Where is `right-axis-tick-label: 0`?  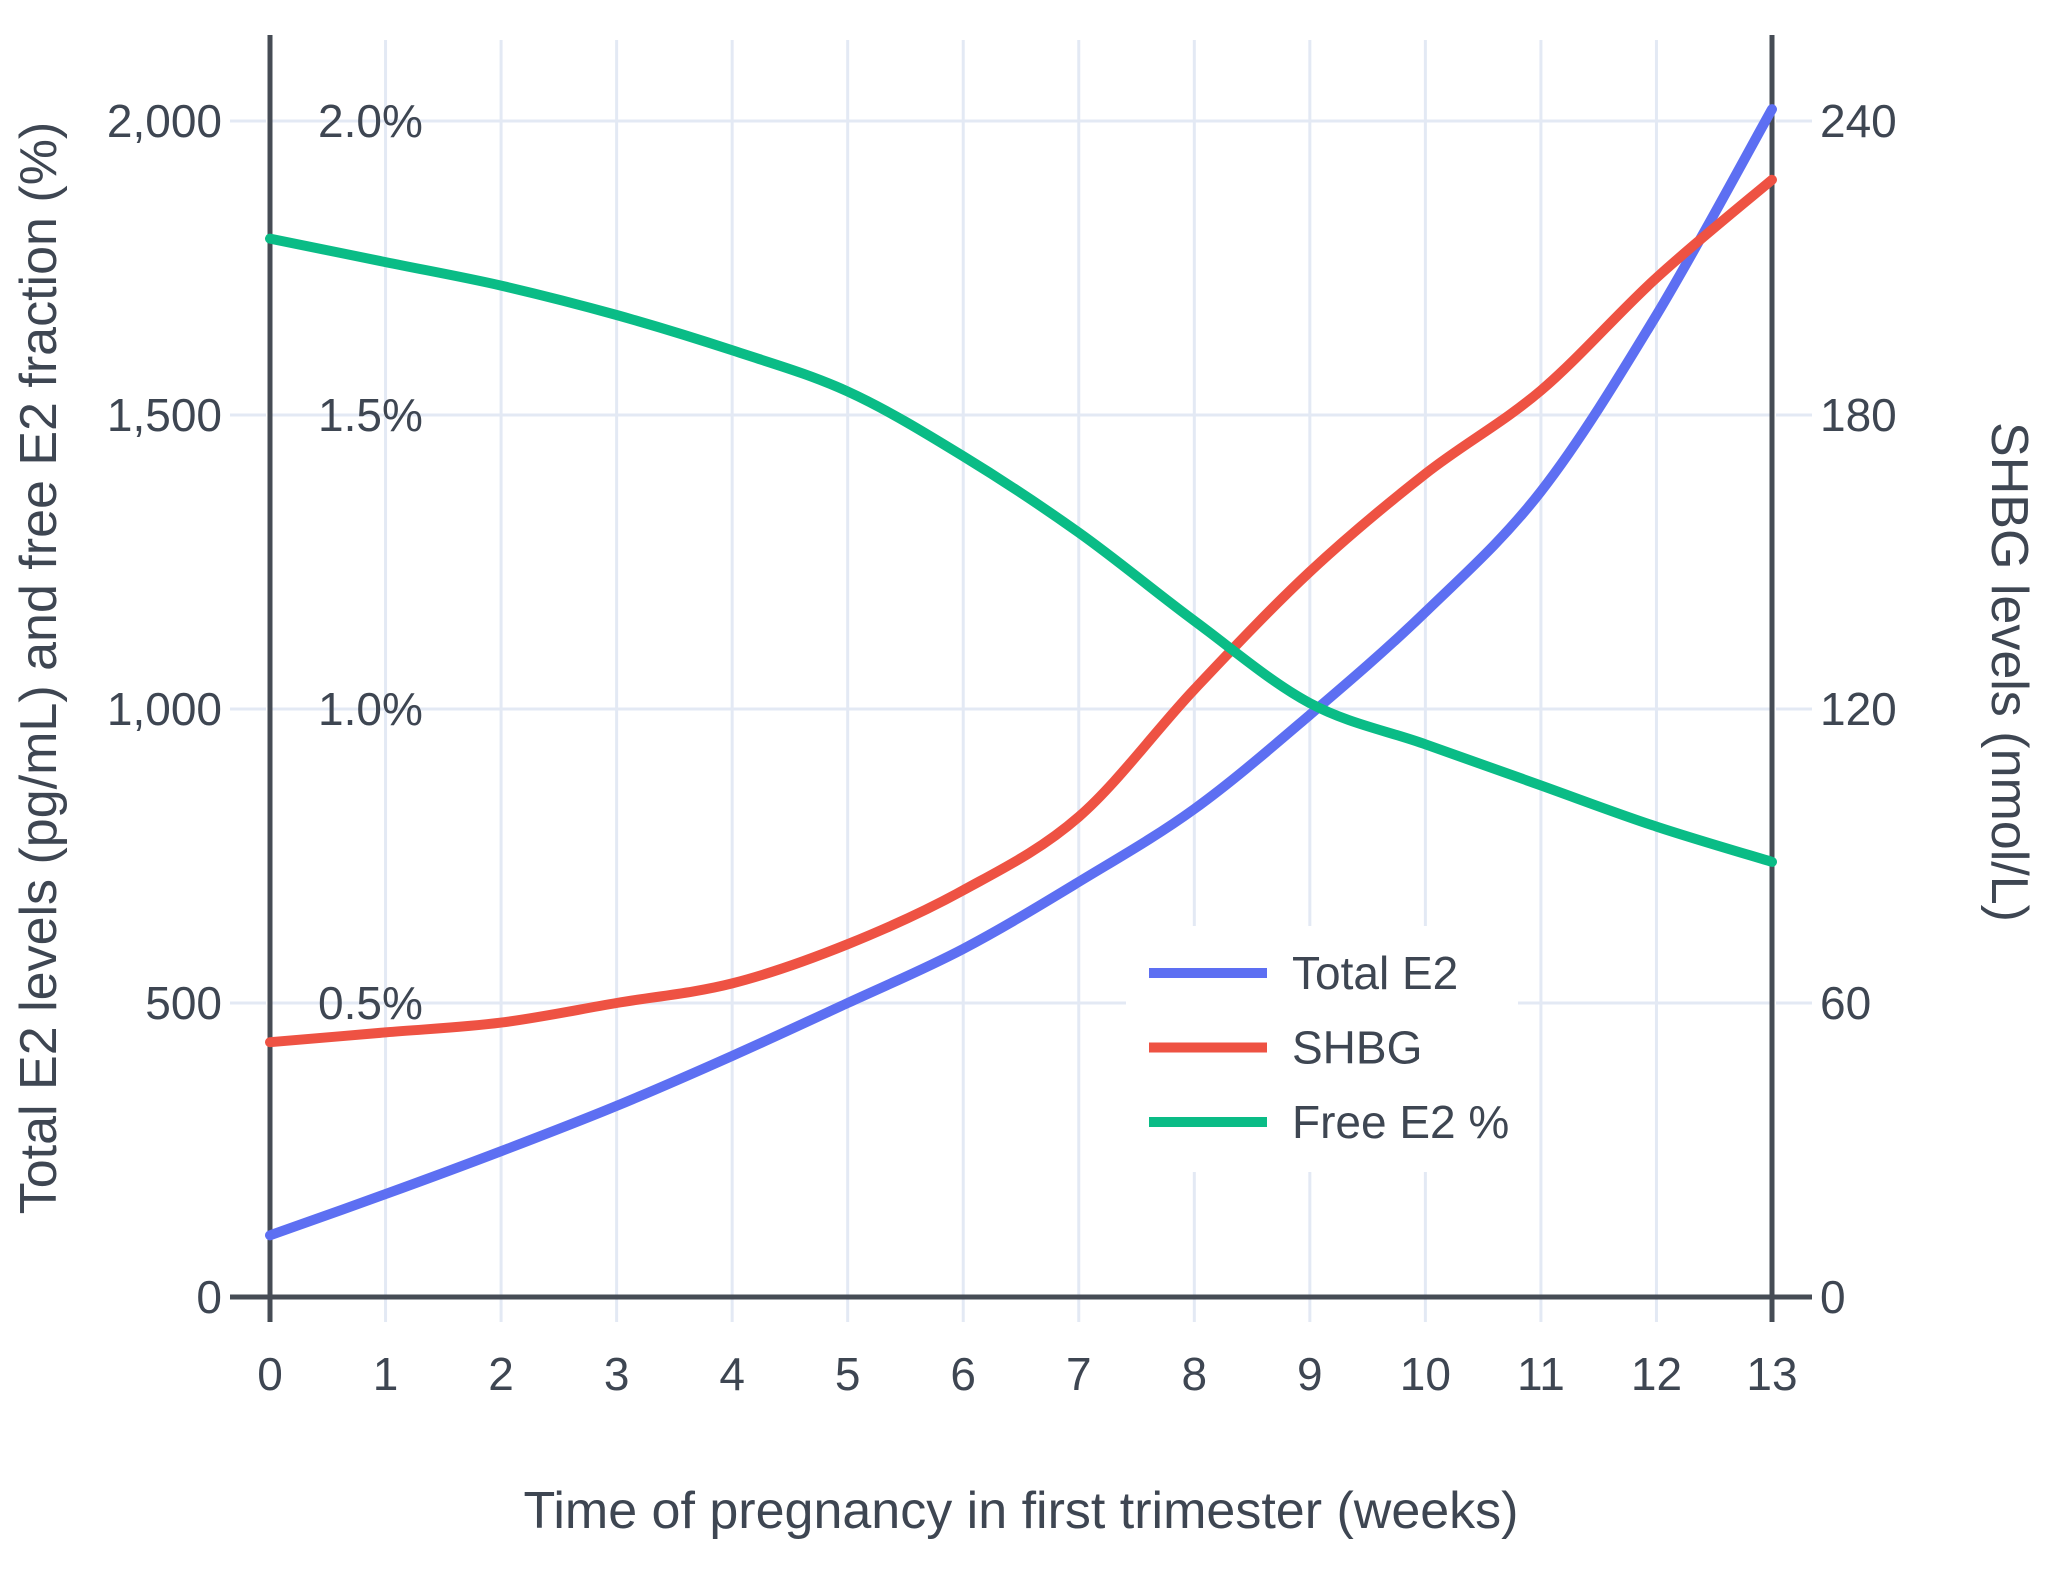
right-axis-tick-label: 0 is located at coordinates (1833, 1297).